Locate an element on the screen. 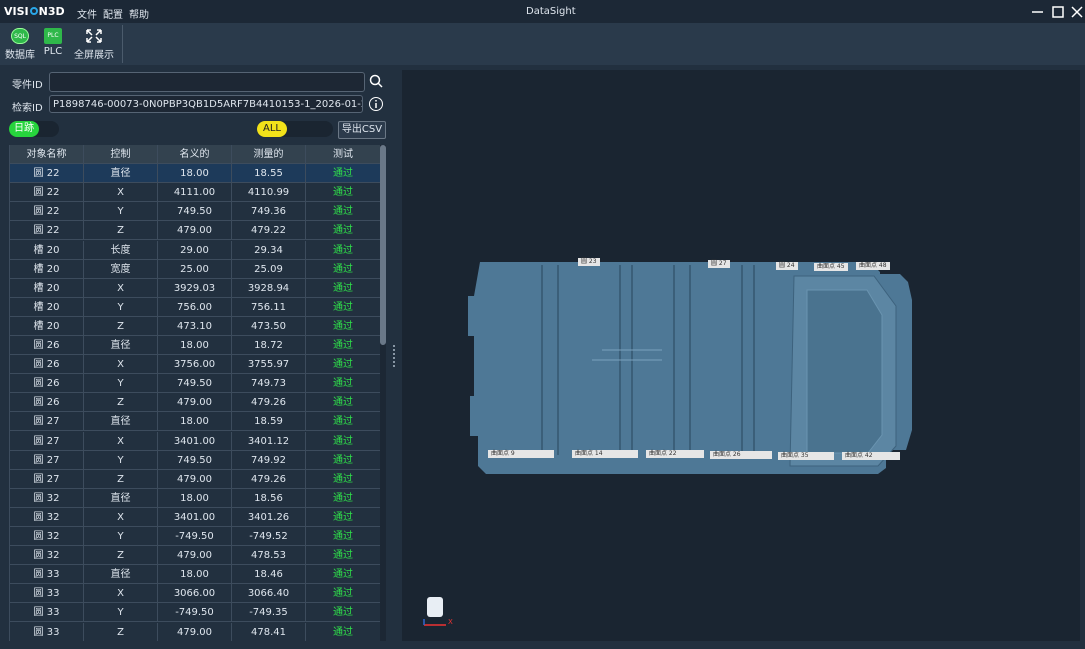 The image size is (1085, 649). export-button: 导出CSV is located at coordinates (362, 130).